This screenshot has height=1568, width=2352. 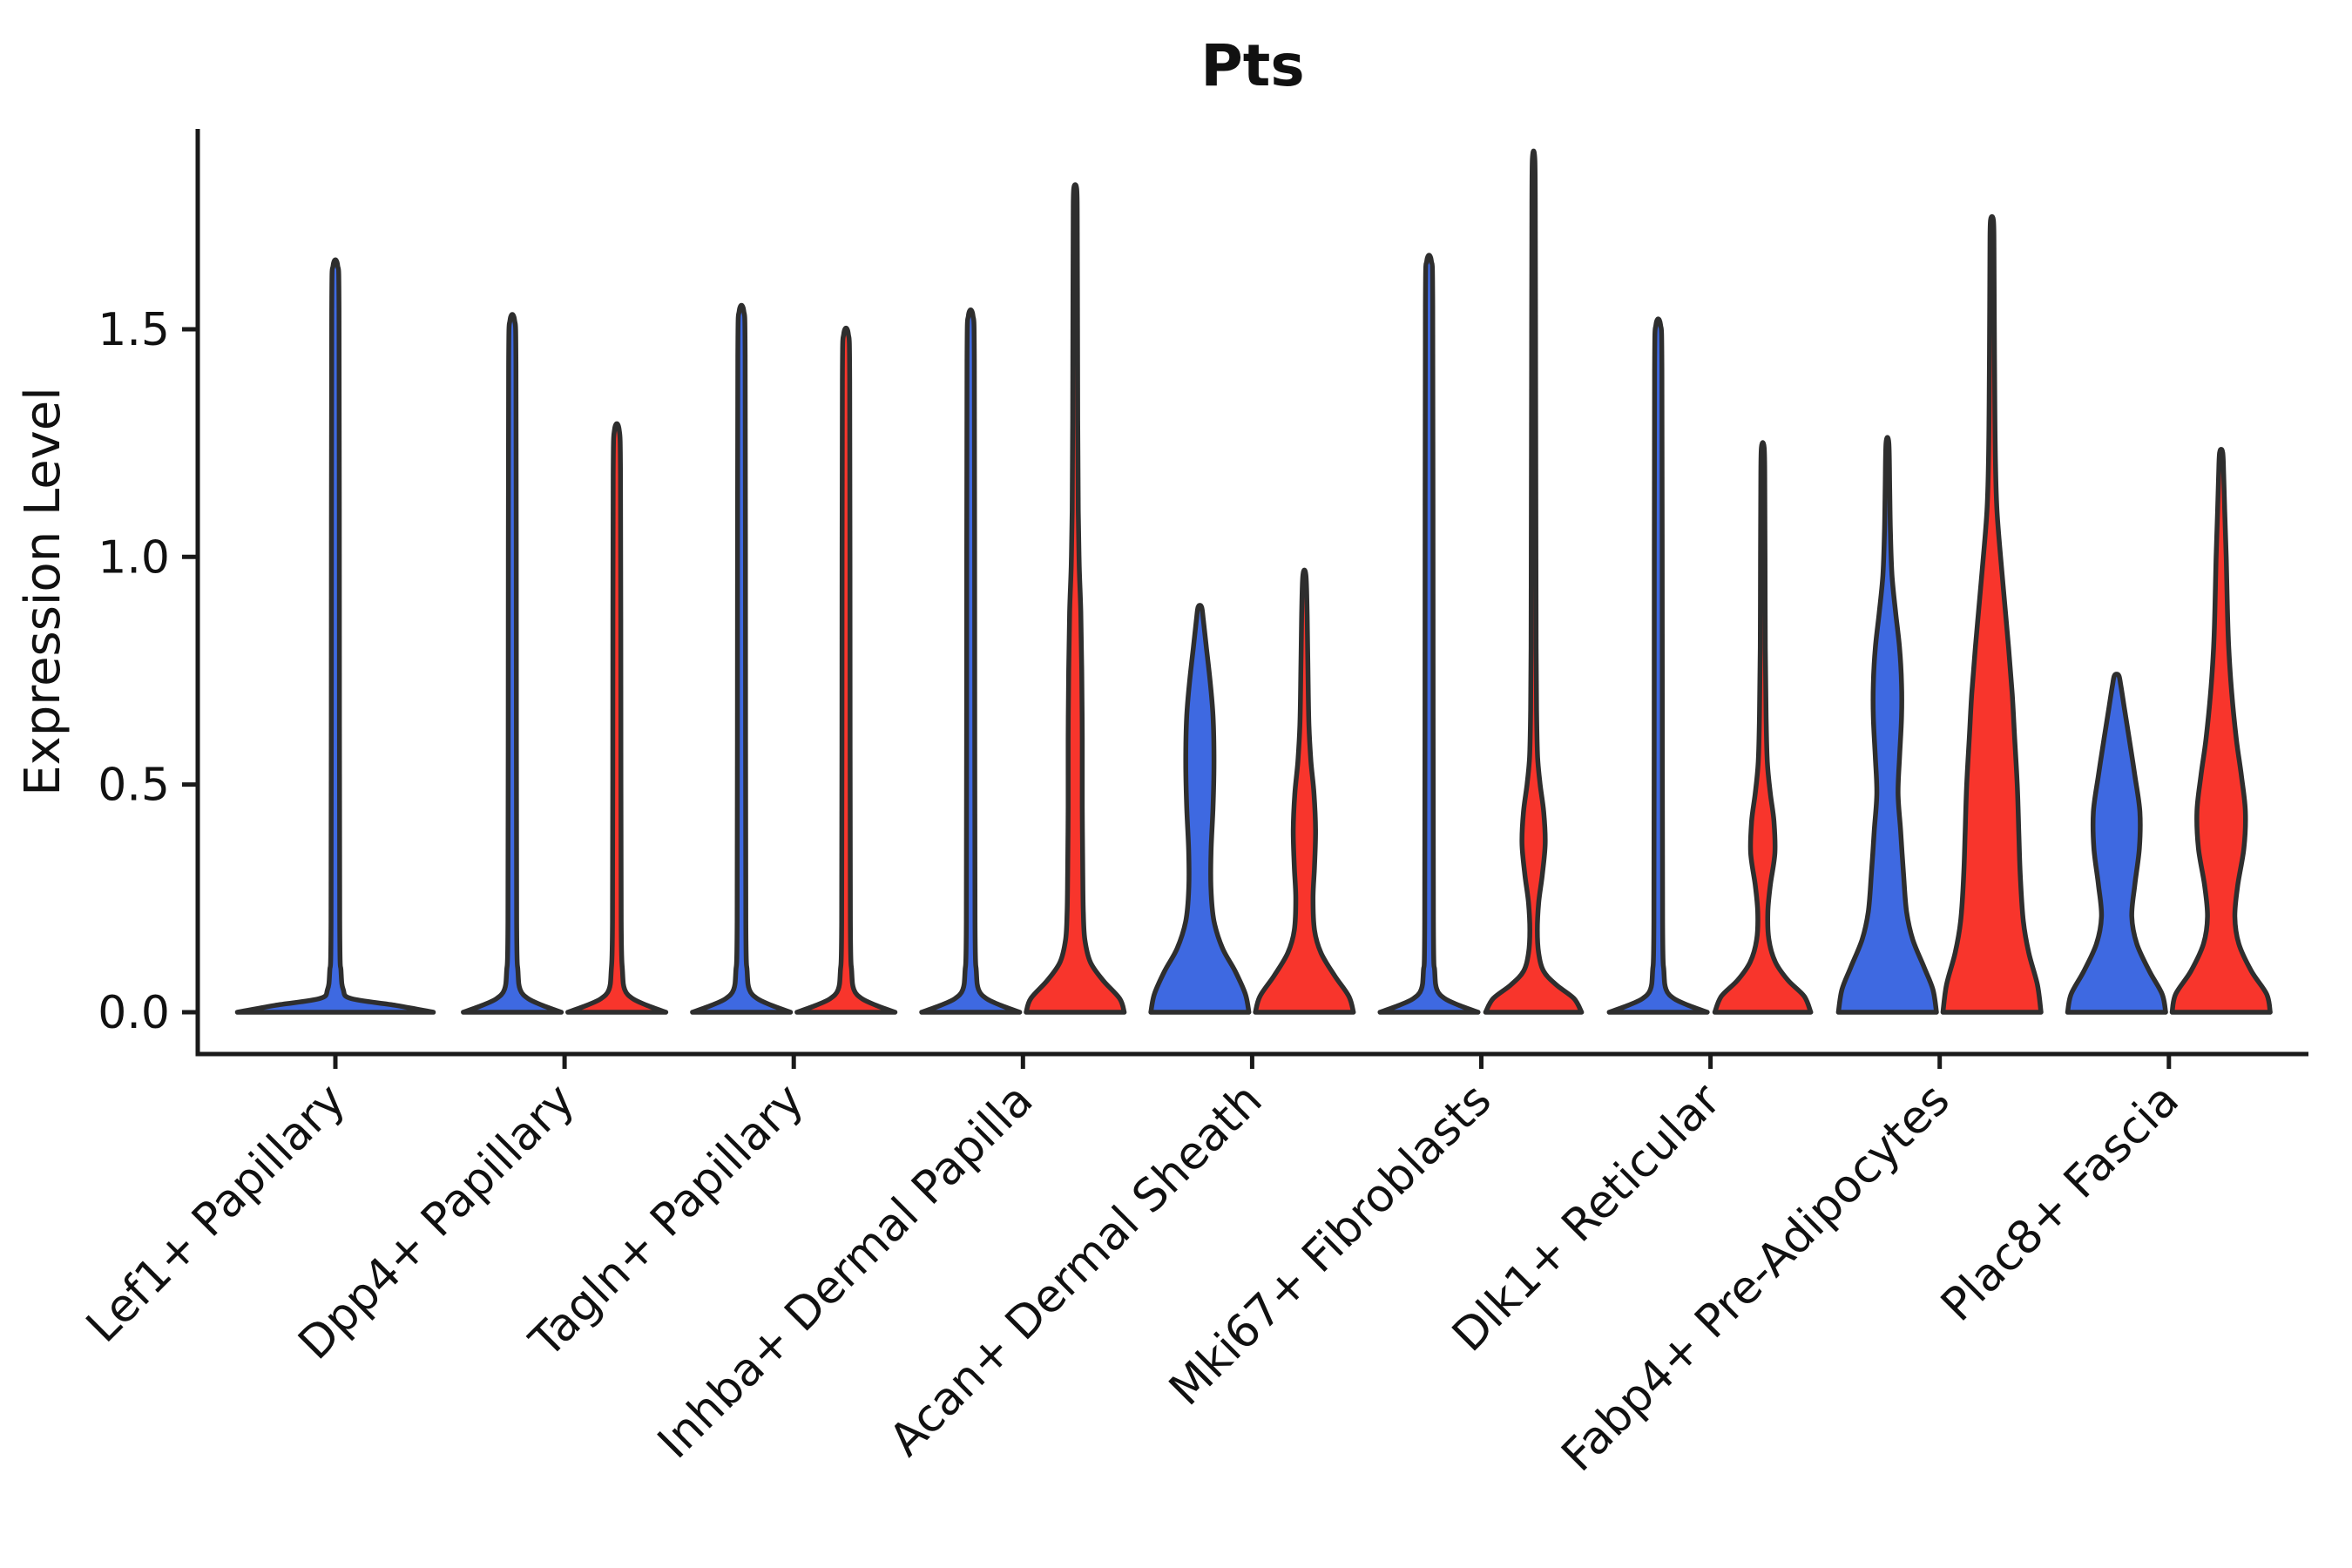 What do you see at coordinates (1429, 634) in the screenshot?
I see `violin-mki67-left` at bounding box center [1429, 634].